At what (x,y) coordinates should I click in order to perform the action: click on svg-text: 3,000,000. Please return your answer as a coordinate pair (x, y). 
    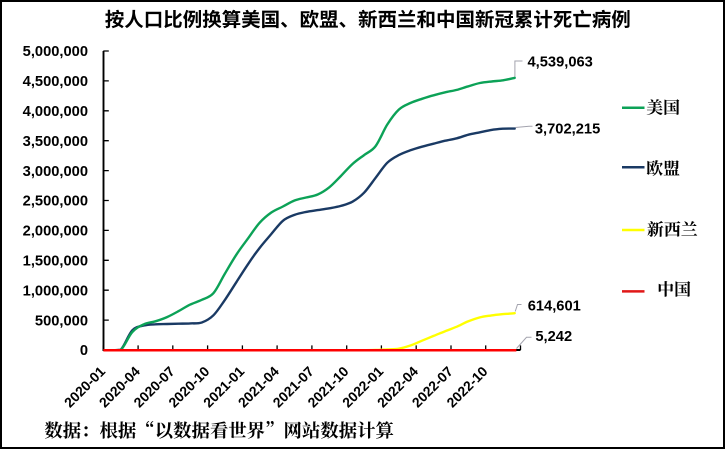
    Looking at the image, I should click on (55, 172).